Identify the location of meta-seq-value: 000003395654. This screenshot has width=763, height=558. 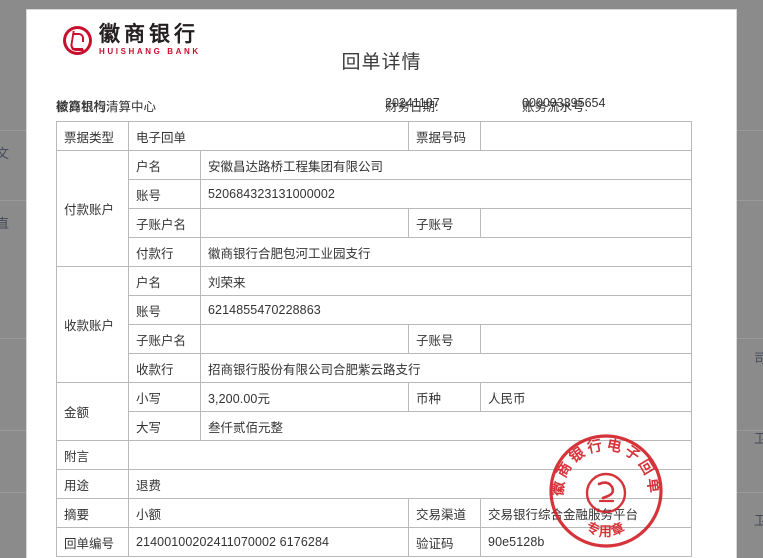
(564, 103).